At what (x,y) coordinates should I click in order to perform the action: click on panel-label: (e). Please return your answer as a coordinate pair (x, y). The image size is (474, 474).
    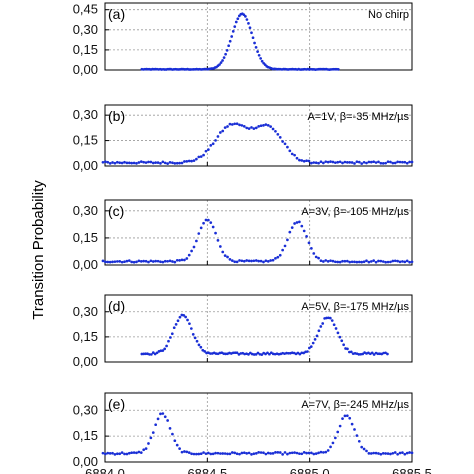
    Looking at the image, I should click on (116, 404).